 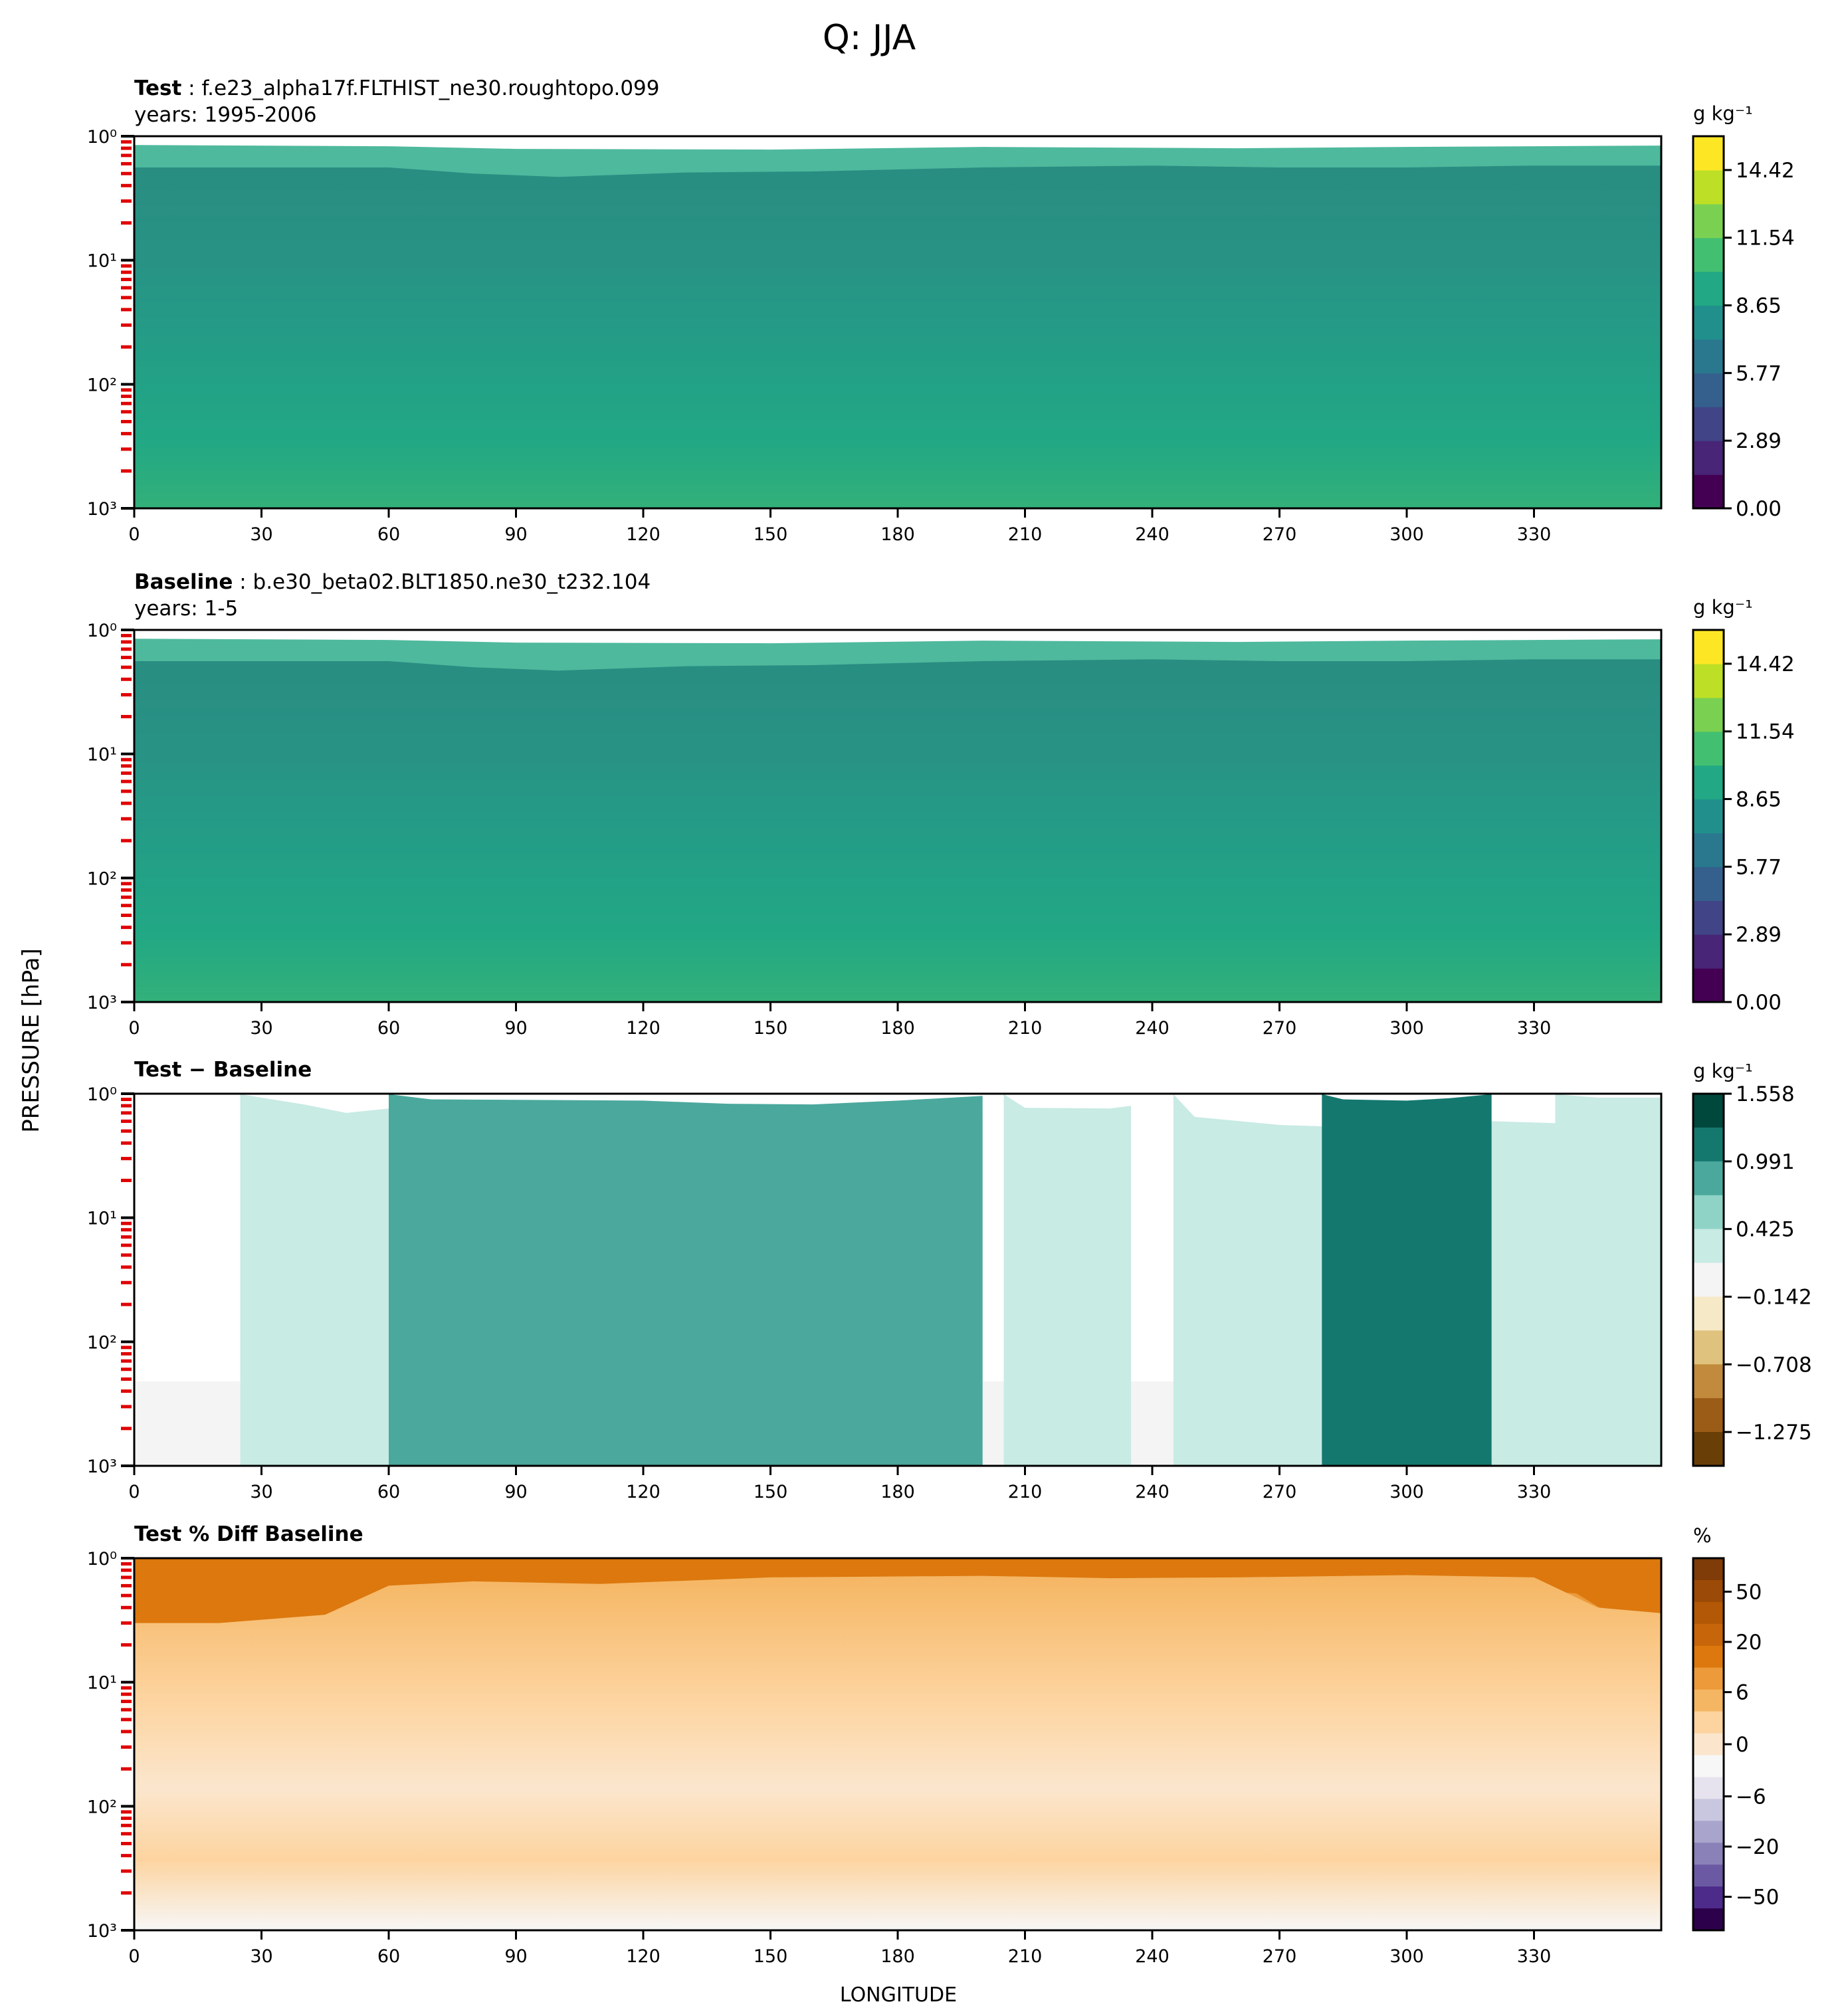 I want to click on colorbar-tick-label: 5.77, so click(x=1759, y=867).